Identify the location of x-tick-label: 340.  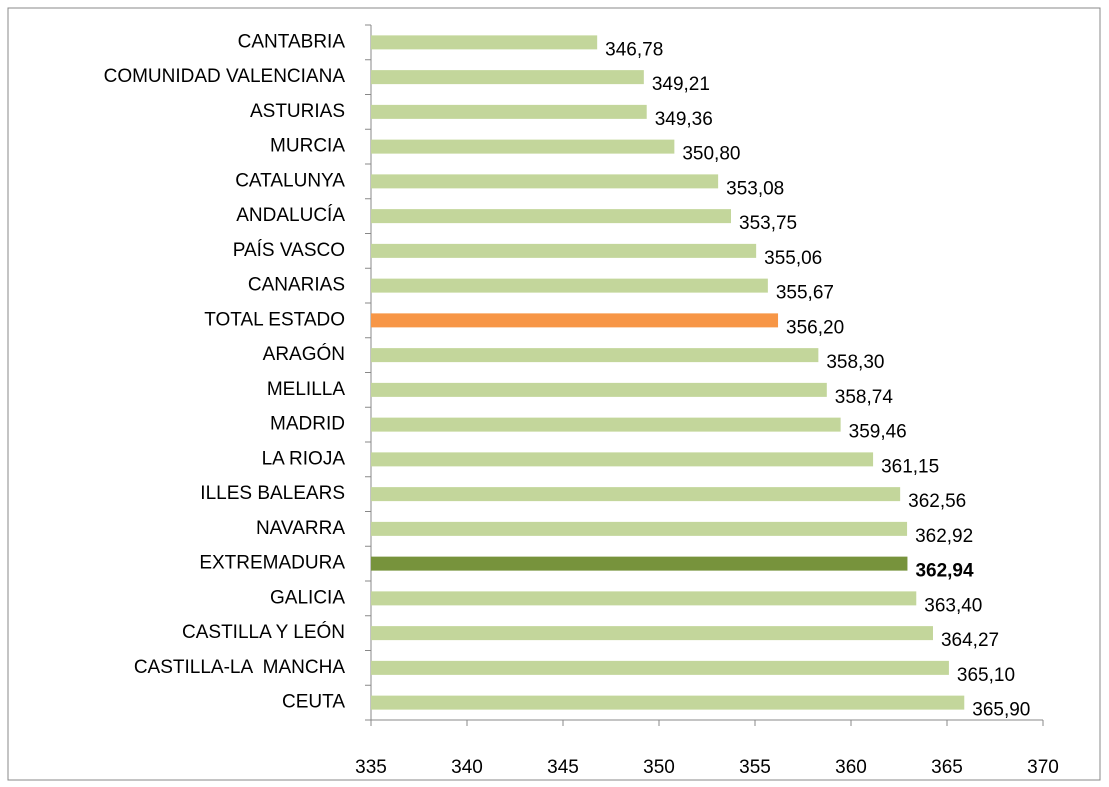
(467, 767).